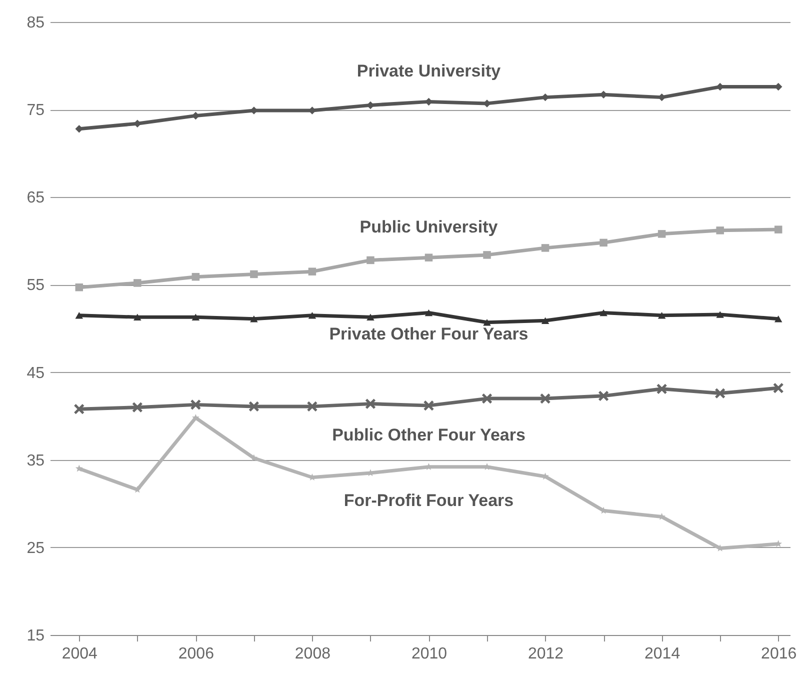  I want to click on y-tick-label: 75, so click(35, 111).